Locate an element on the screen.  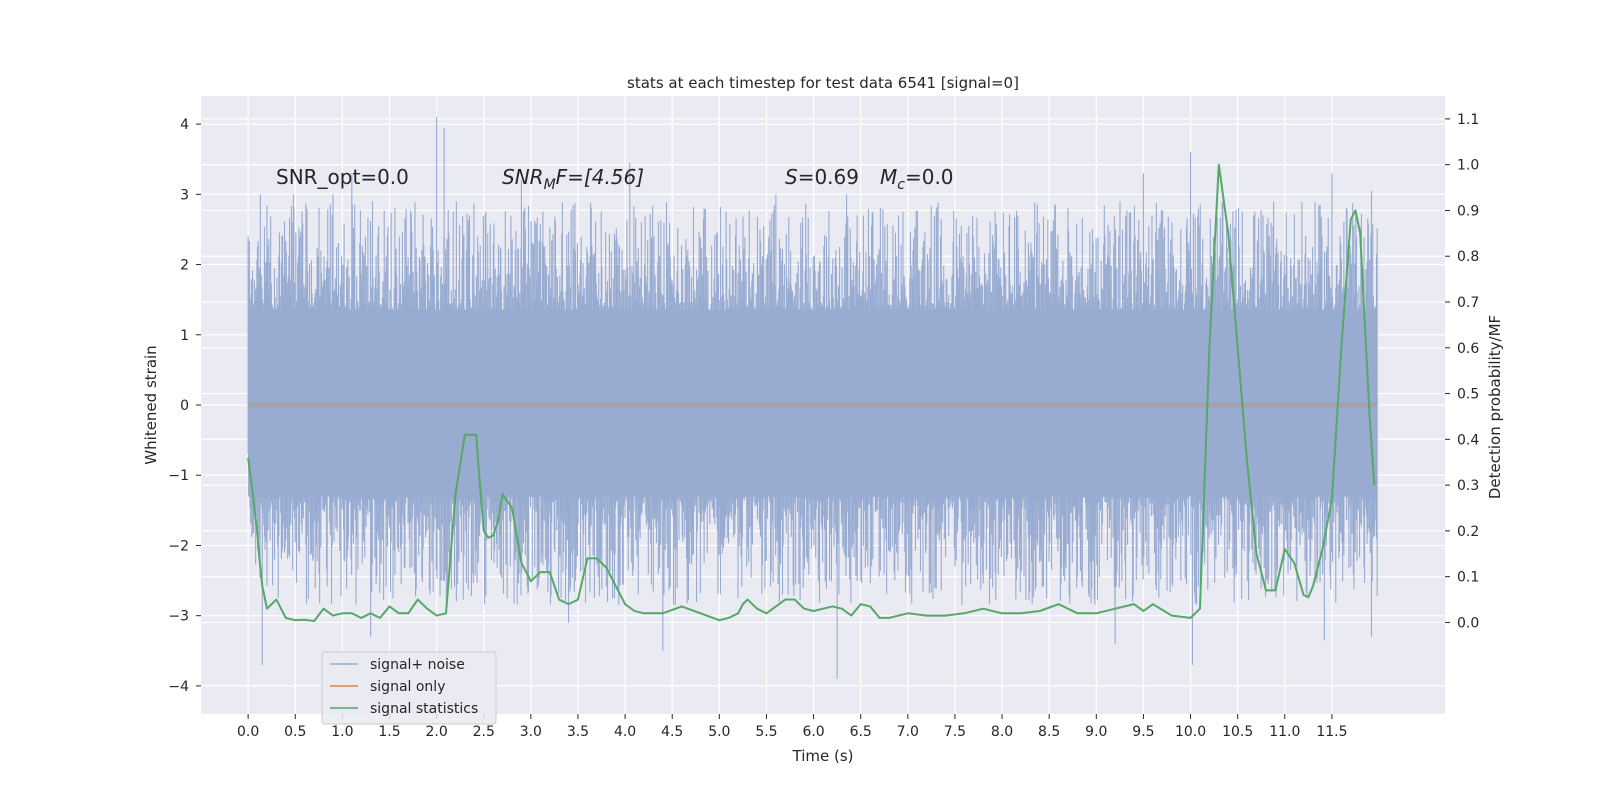
x-tick-label: 9.5 is located at coordinates (1143, 732).